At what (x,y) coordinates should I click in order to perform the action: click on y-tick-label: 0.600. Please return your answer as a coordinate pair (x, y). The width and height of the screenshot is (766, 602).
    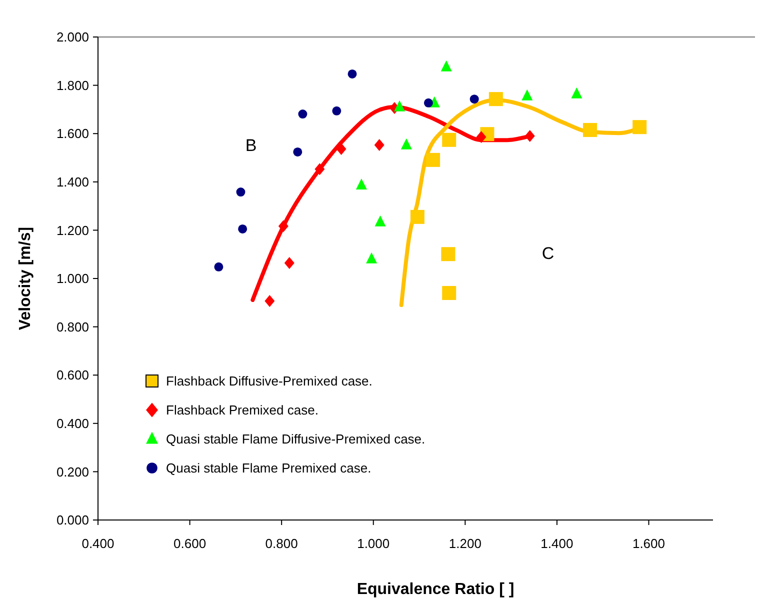
    Looking at the image, I should click on (72, 375).